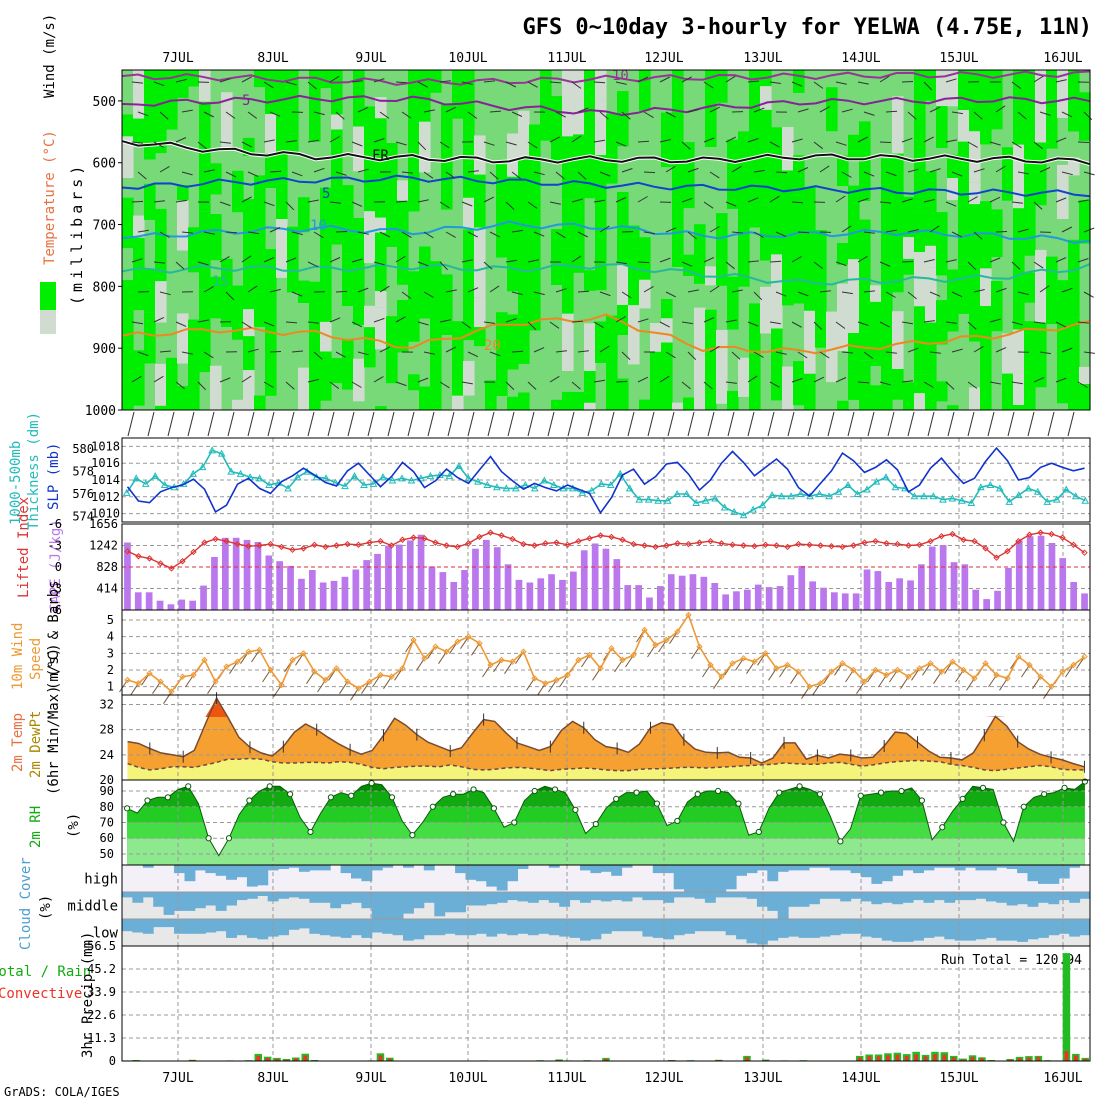 Image resolution: width=1100 pixels, height=1100 pixels. Describe the element at coordinates (41, 994) in the screenshot. I see `label-convective: Convective` at that location.